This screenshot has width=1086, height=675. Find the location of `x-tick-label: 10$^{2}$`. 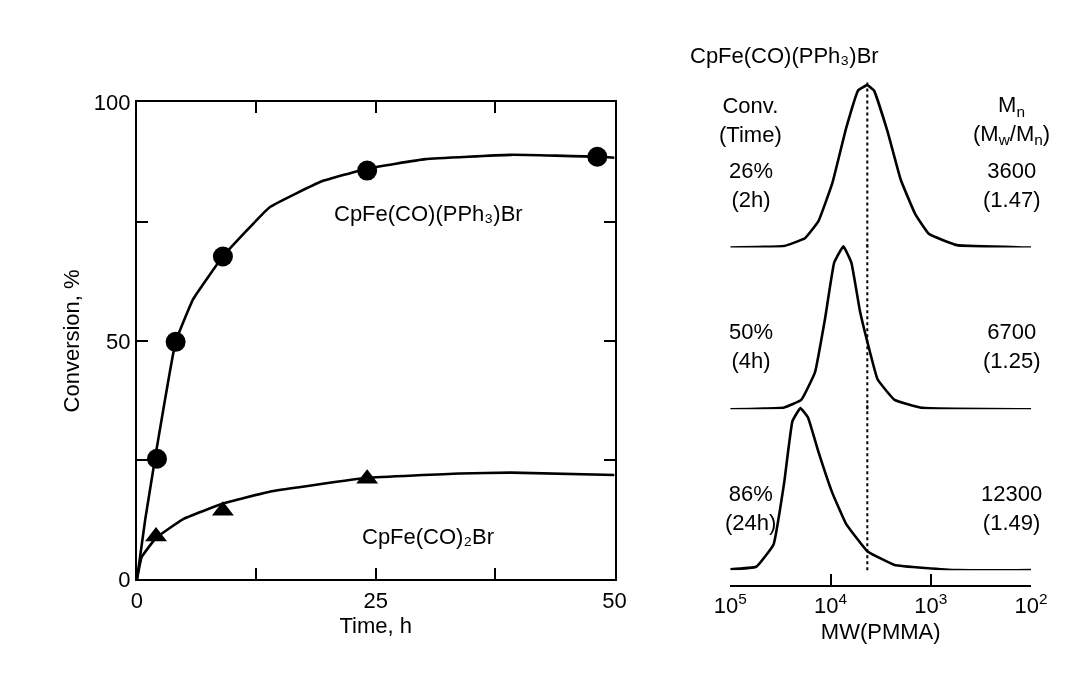

x-tick-label: 10$^{2}$ is located at coordinates (1031, 604).